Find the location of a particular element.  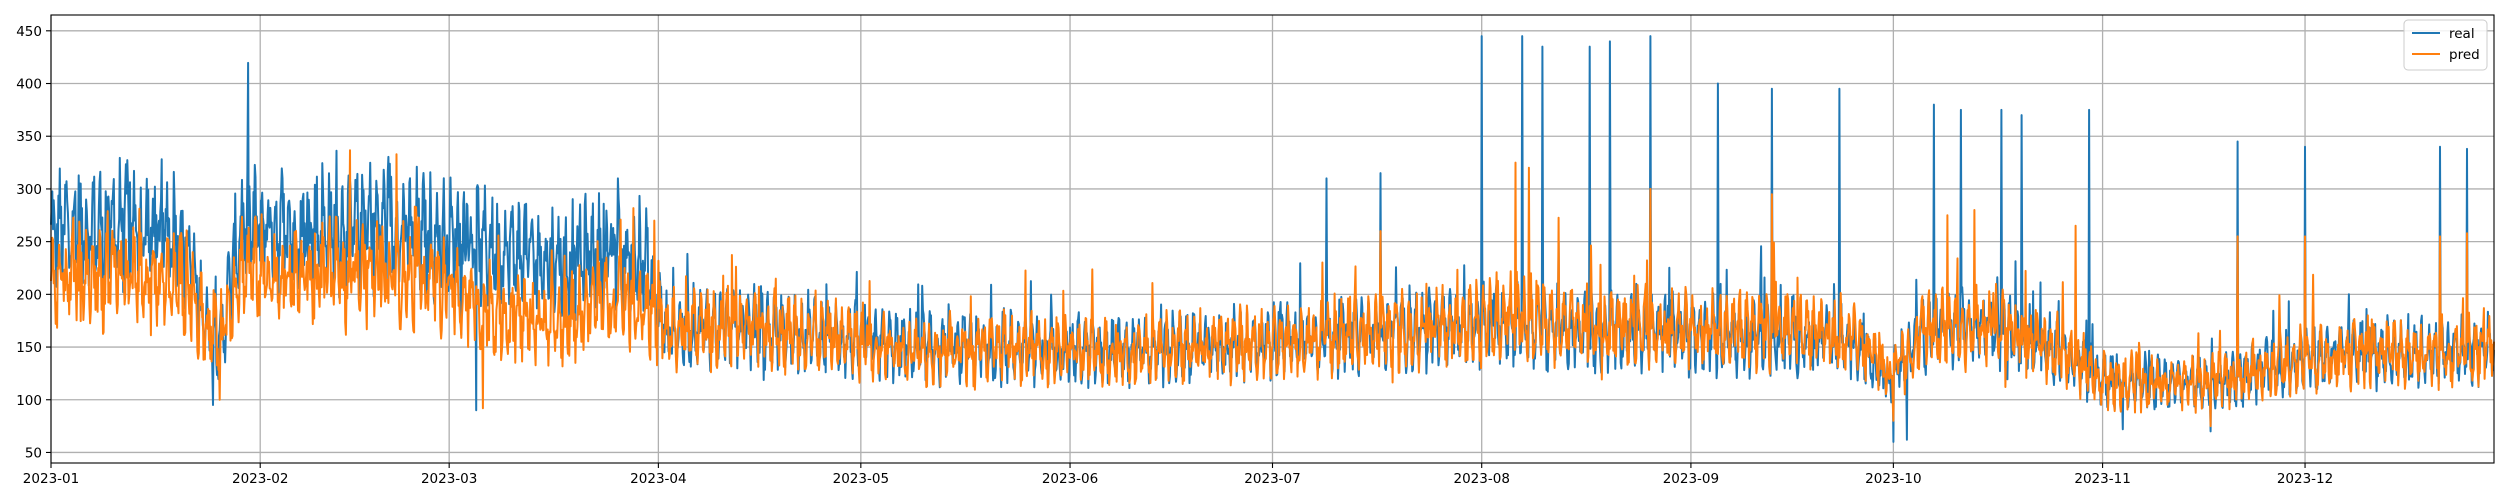

legend-label-pred: pred is located at coordinates (2464, 55).